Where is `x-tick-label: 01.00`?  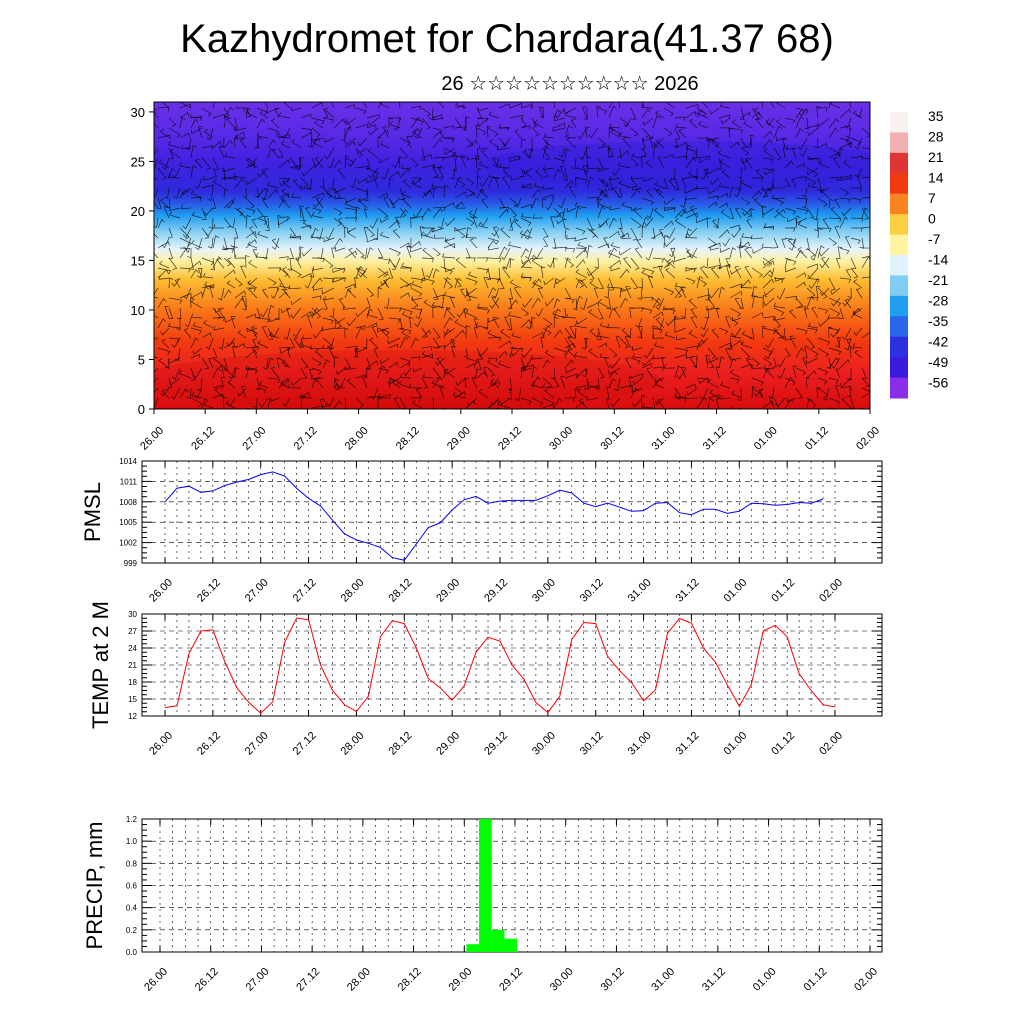
x-tick-label: 01.00 is located at coordinates (735, 744).